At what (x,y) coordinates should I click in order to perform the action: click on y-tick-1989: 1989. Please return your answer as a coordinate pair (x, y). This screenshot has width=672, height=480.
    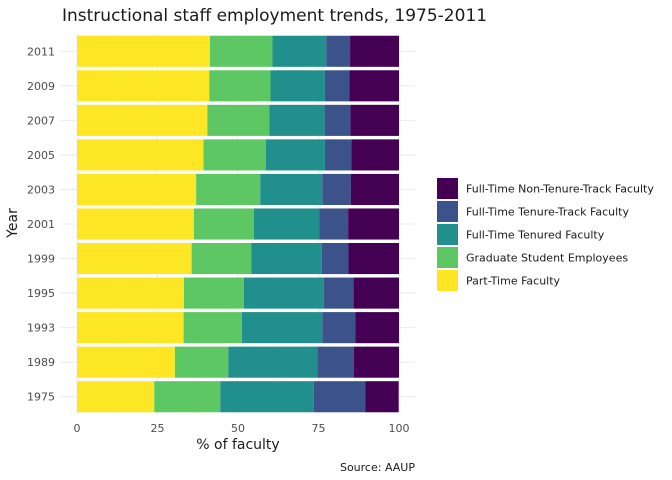
    Looking at the image, I should click on (41, 362).